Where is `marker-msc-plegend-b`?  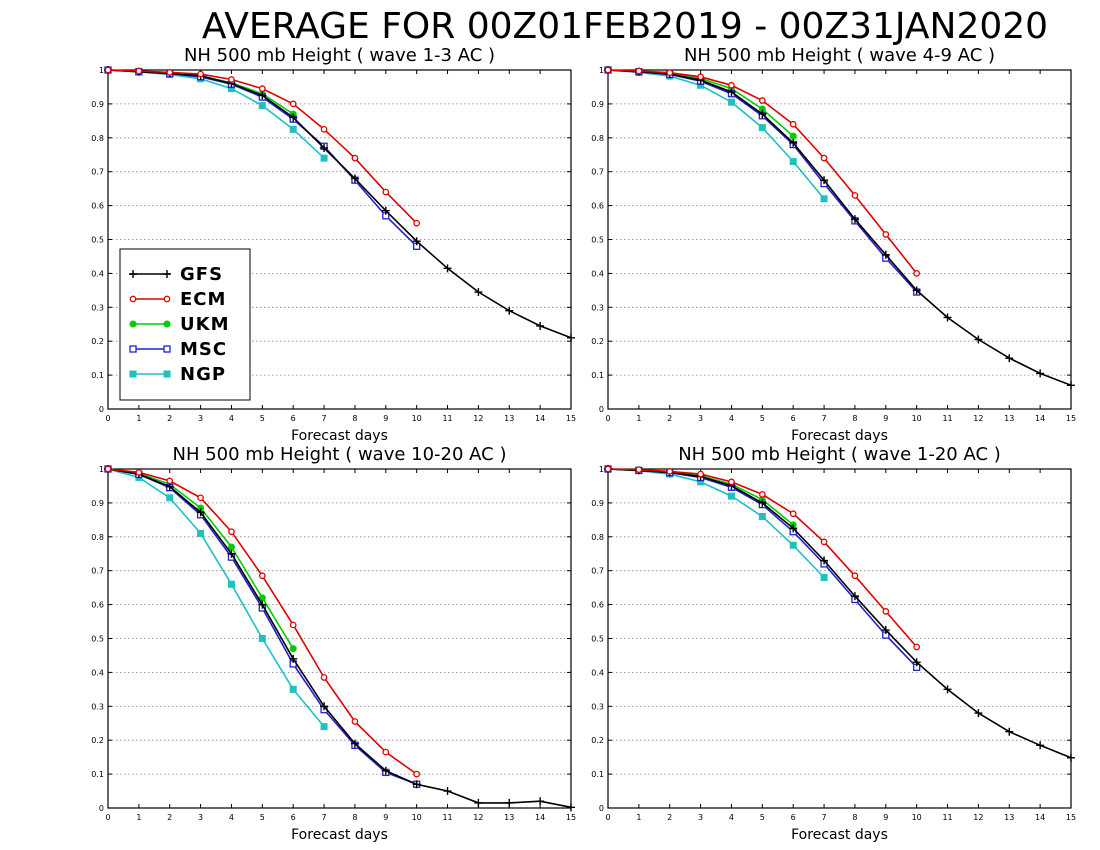
marker-msc-plegend-b is located at coordinates (167, 349).